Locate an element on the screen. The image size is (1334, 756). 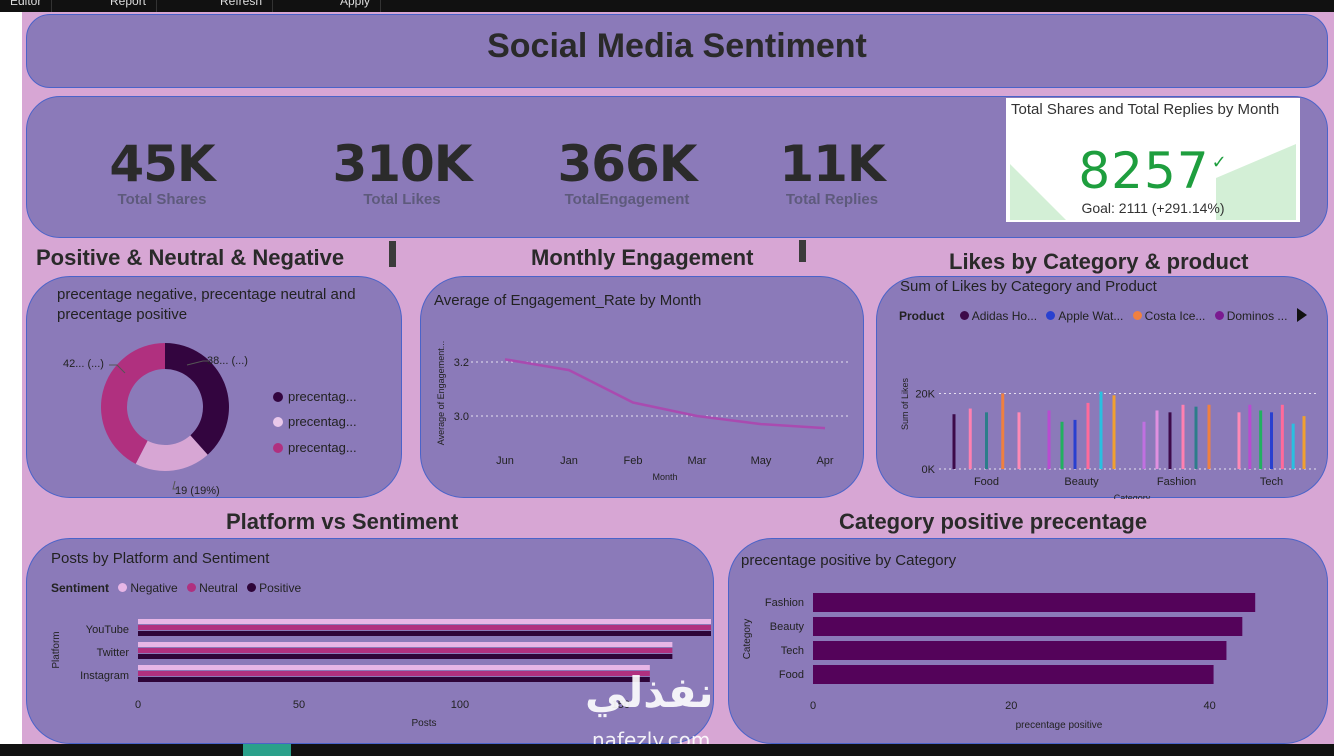
y-tick-label: Fashion is located at coordinates (784, 603).